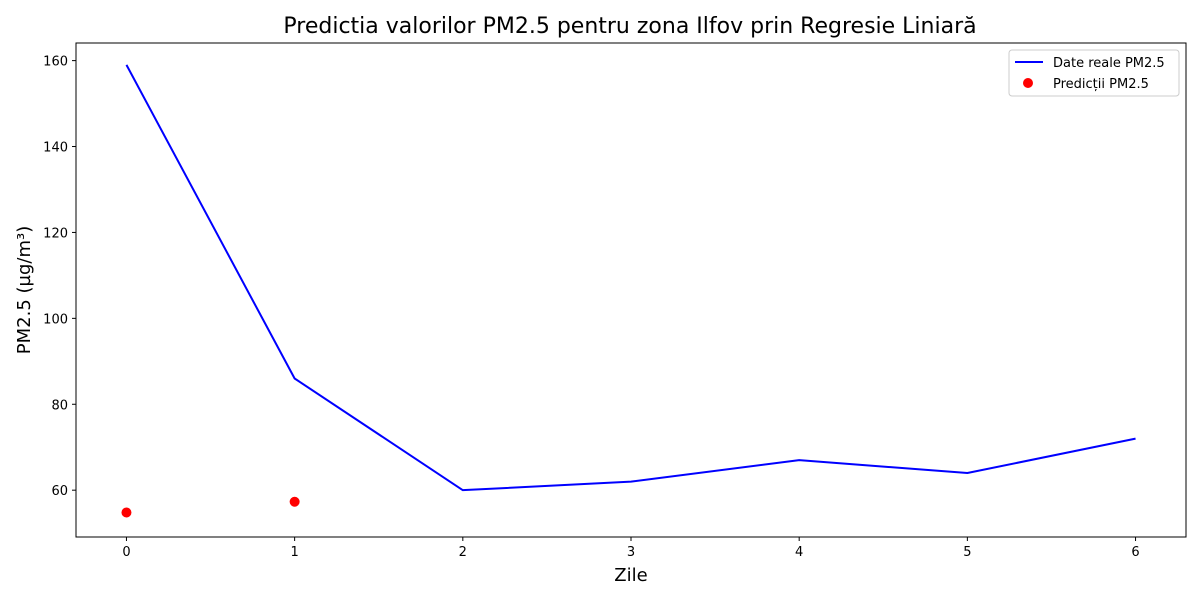 The height and width of the screenshot is (600, 1200). I want to click on x-axis: 0 1 2 3 4 5 6, so click(631, 548).